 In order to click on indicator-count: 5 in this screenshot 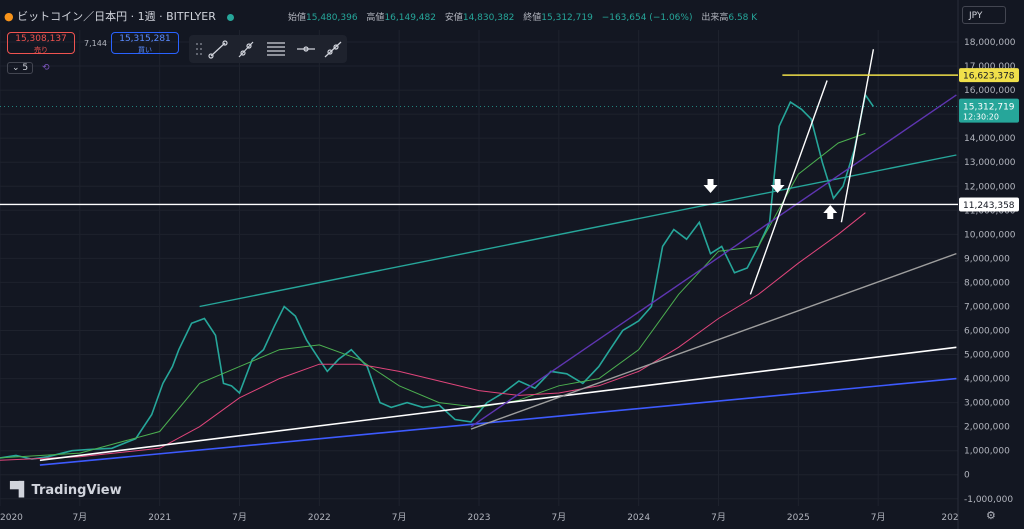, I will do `click(25, 68)`.